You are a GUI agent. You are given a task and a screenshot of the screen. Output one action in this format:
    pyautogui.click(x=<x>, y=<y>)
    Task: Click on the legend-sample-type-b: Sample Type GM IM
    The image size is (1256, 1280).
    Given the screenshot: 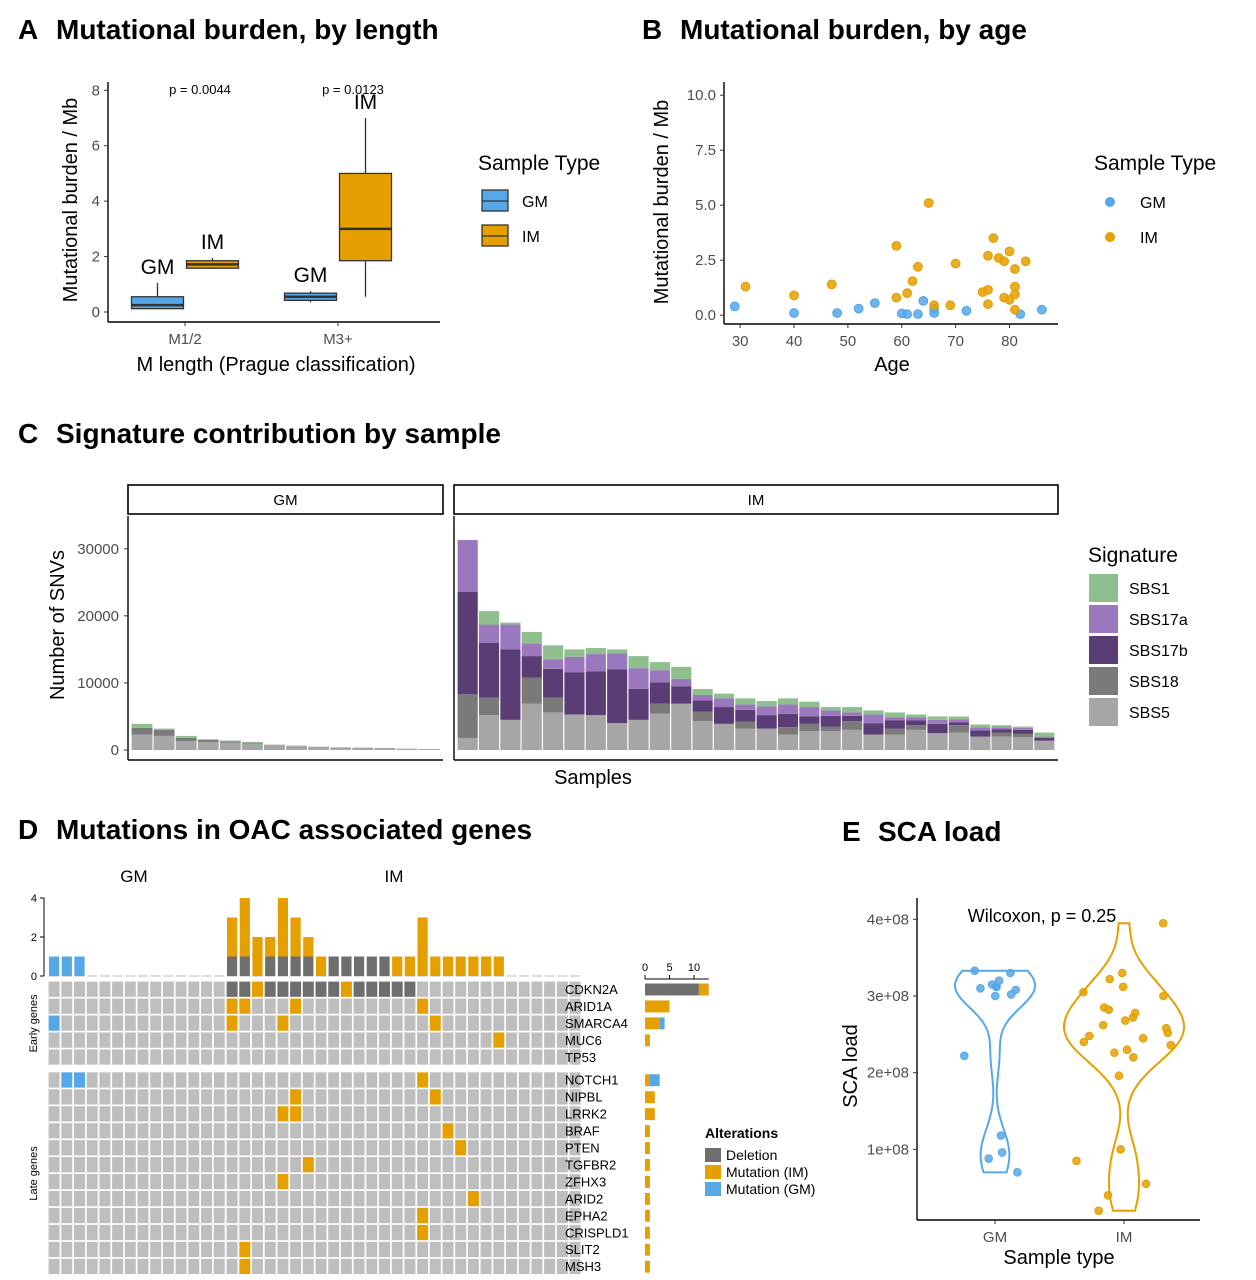 What is the action you would take?
    pyautogui.click(x=1155, y=199)
    